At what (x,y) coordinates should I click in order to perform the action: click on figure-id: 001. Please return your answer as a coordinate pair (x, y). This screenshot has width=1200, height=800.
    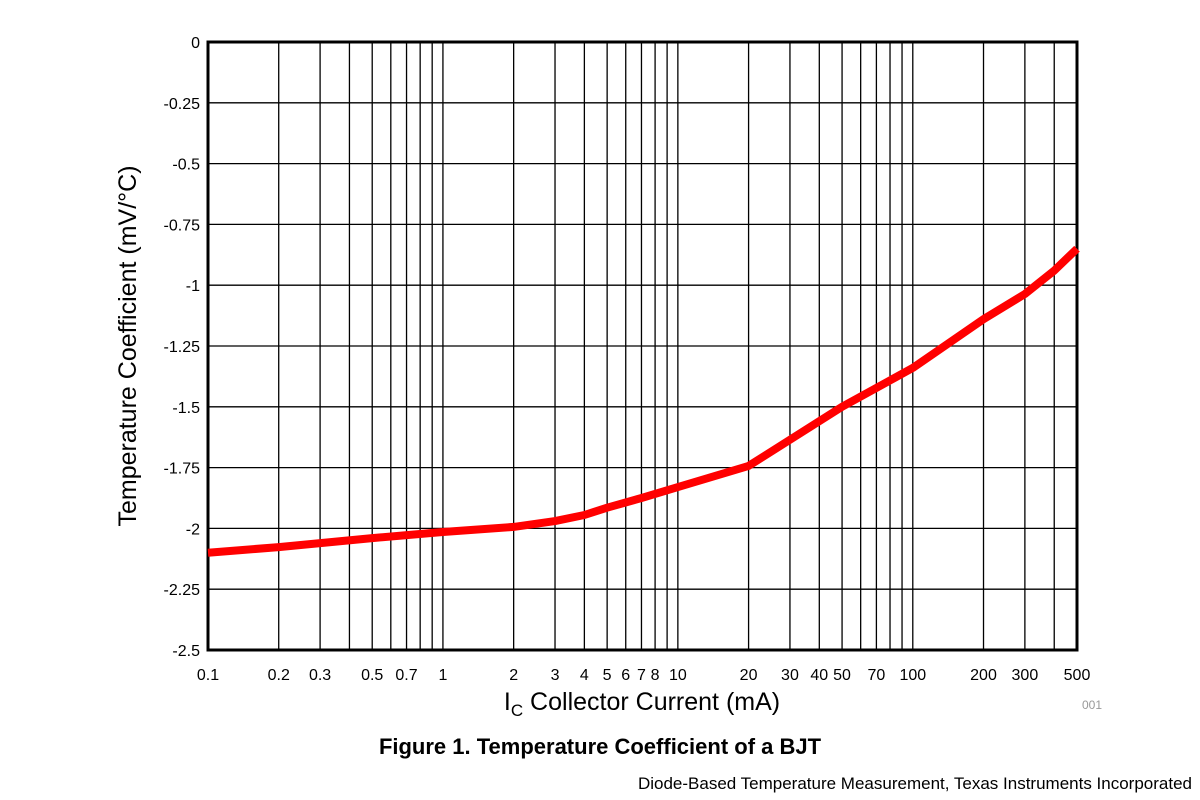
    Looking at the image, I should click on (1092, 705).